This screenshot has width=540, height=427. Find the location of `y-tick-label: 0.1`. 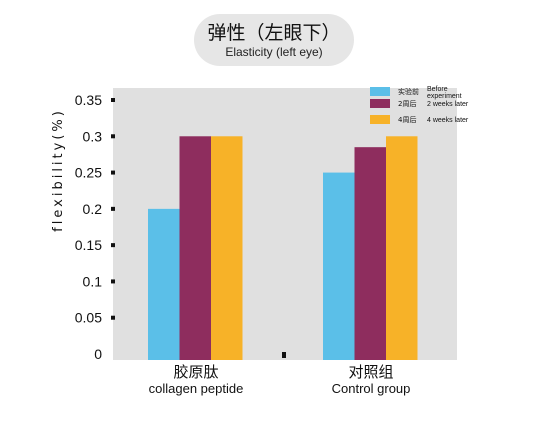

y-tick-label: 0.1 is located at coordinates (93, 281).